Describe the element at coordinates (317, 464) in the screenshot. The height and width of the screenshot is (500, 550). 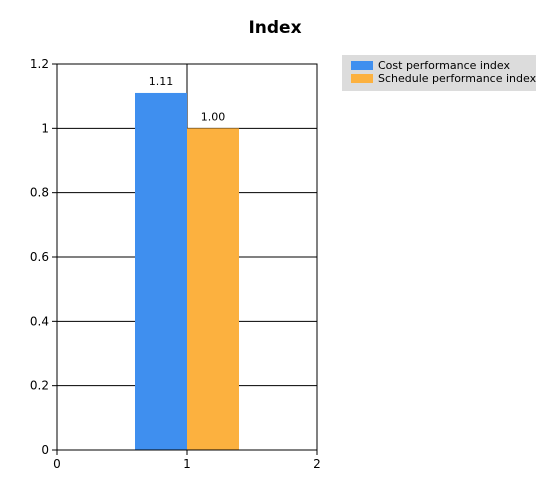
I see `x-tick-label-2: 2` at that location.